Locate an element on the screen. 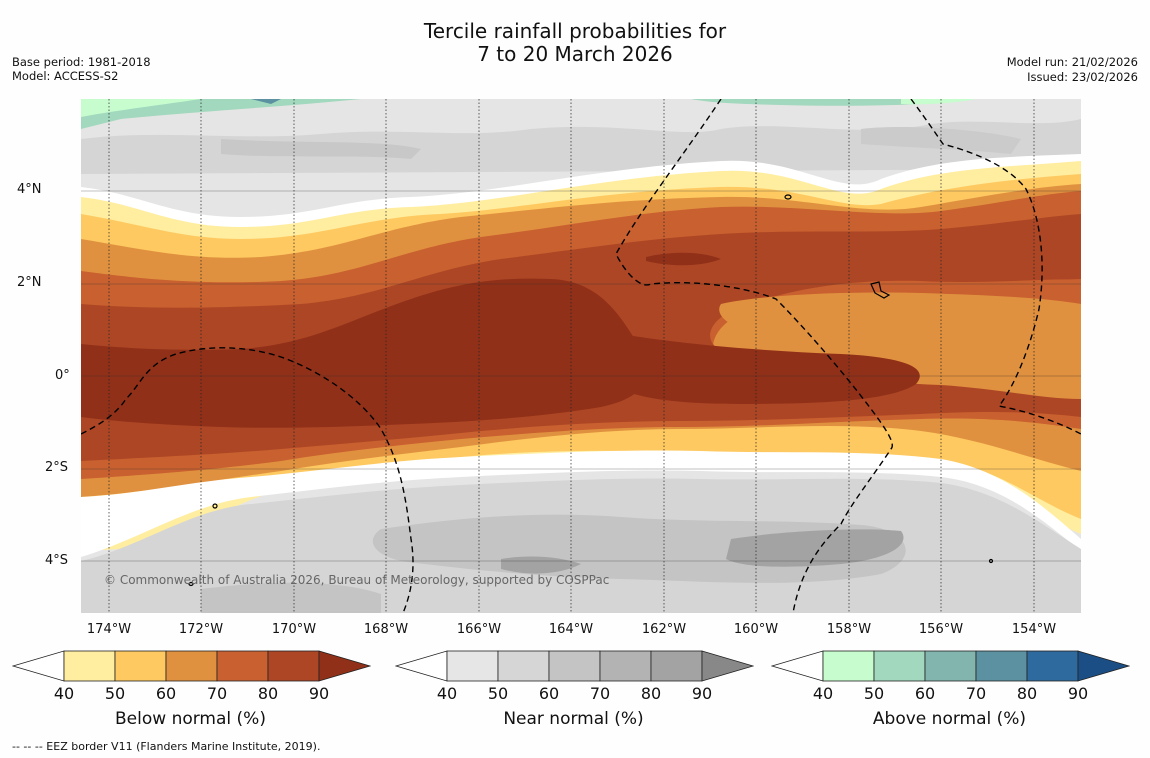  base-period: Base period: 1981-2018 is located at coordinates (81, 62).